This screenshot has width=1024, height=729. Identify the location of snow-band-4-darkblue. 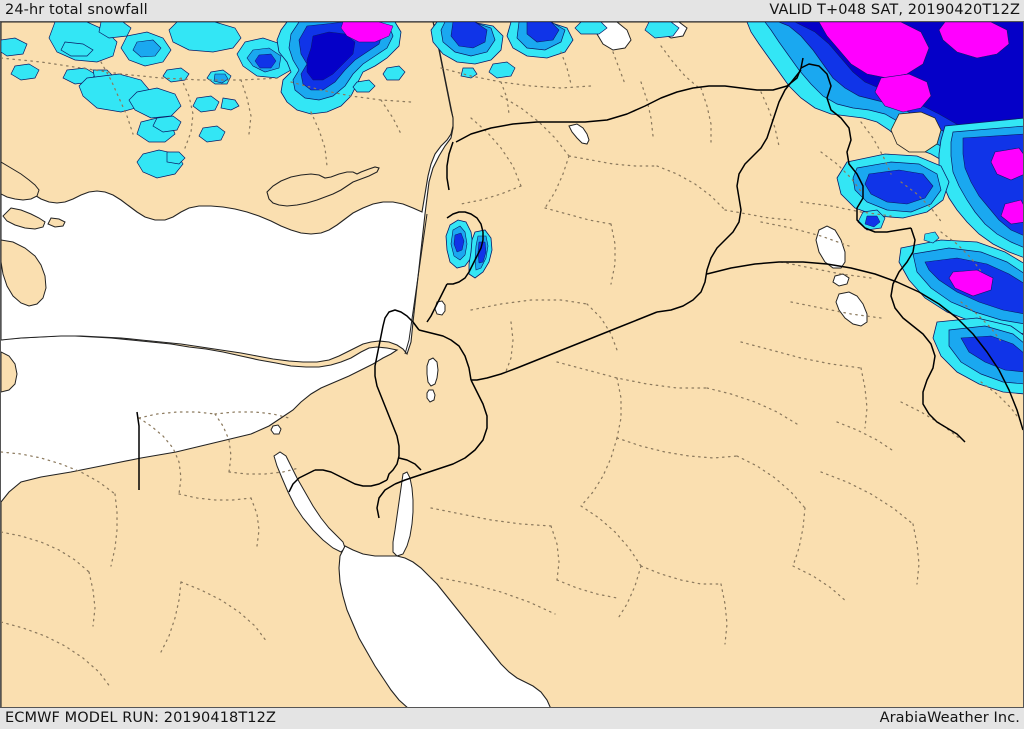
(331, 56).